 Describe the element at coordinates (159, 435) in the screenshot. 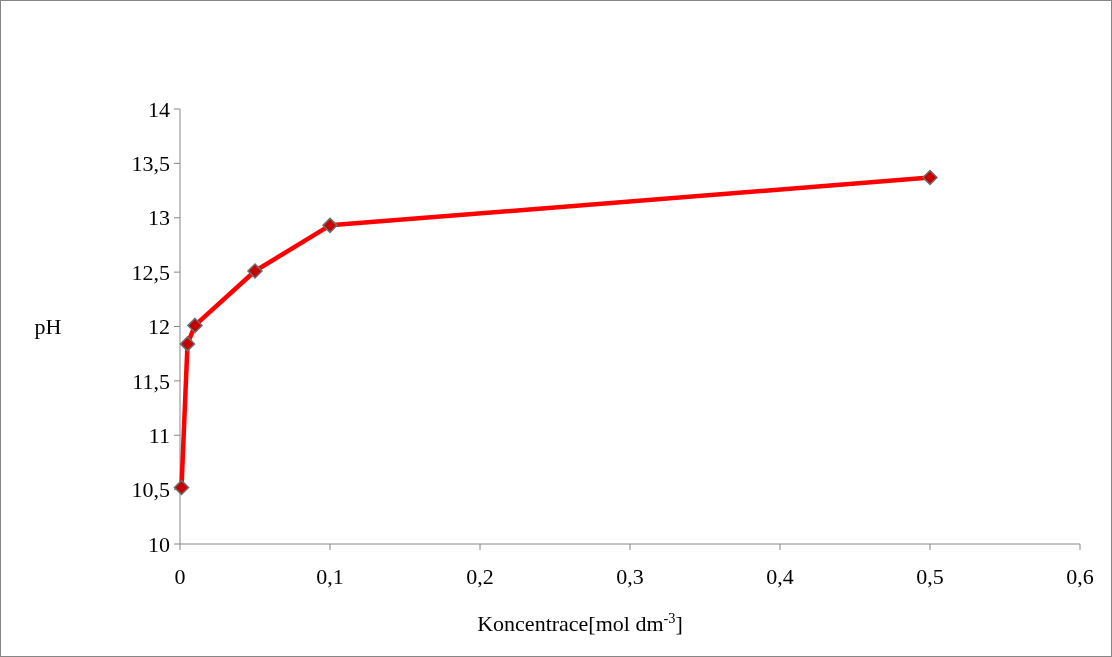

I see `y-tick-label: 11` at that location.